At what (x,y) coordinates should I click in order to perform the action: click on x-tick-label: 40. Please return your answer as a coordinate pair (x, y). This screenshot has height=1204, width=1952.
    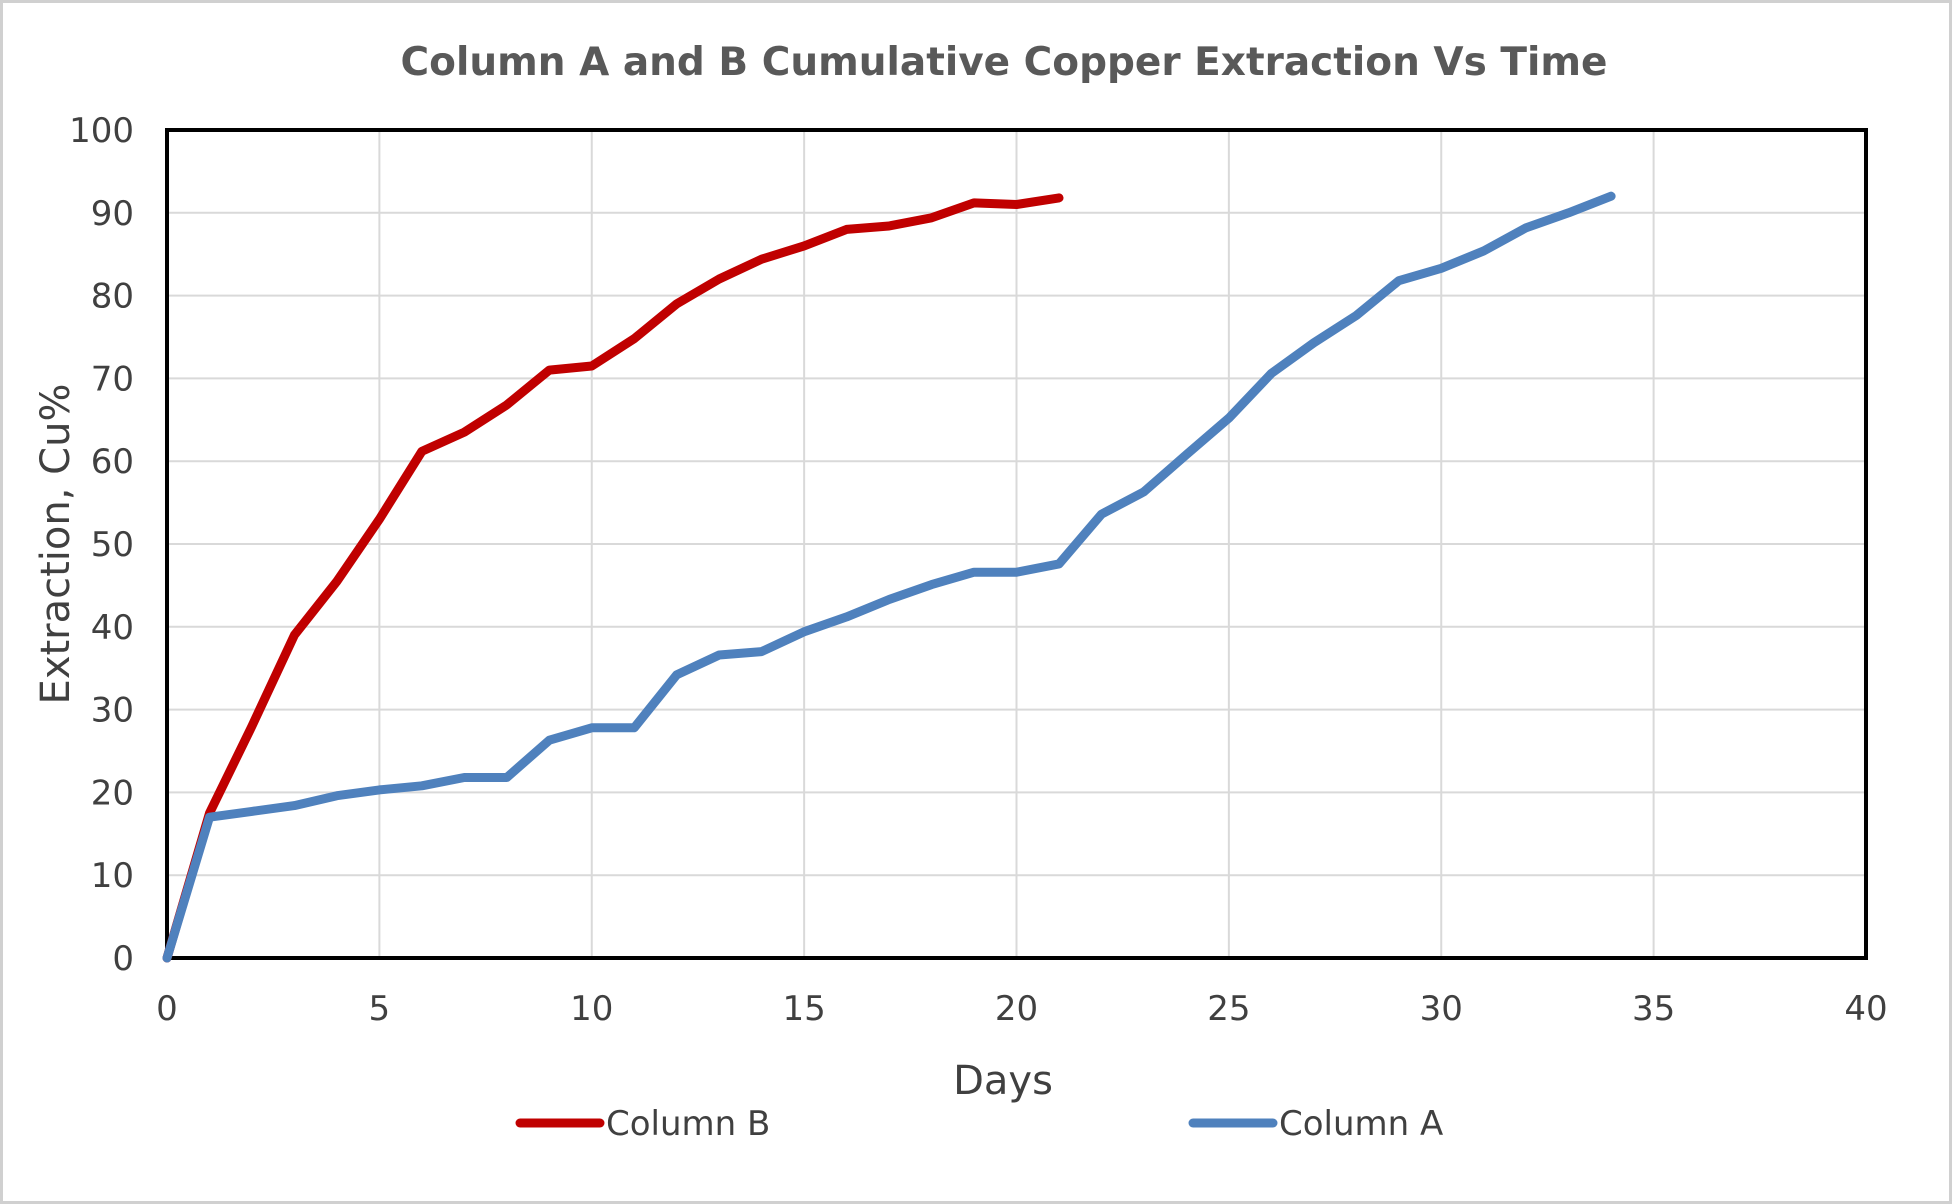
    Looking at the image, I should click on (1865, 1009).